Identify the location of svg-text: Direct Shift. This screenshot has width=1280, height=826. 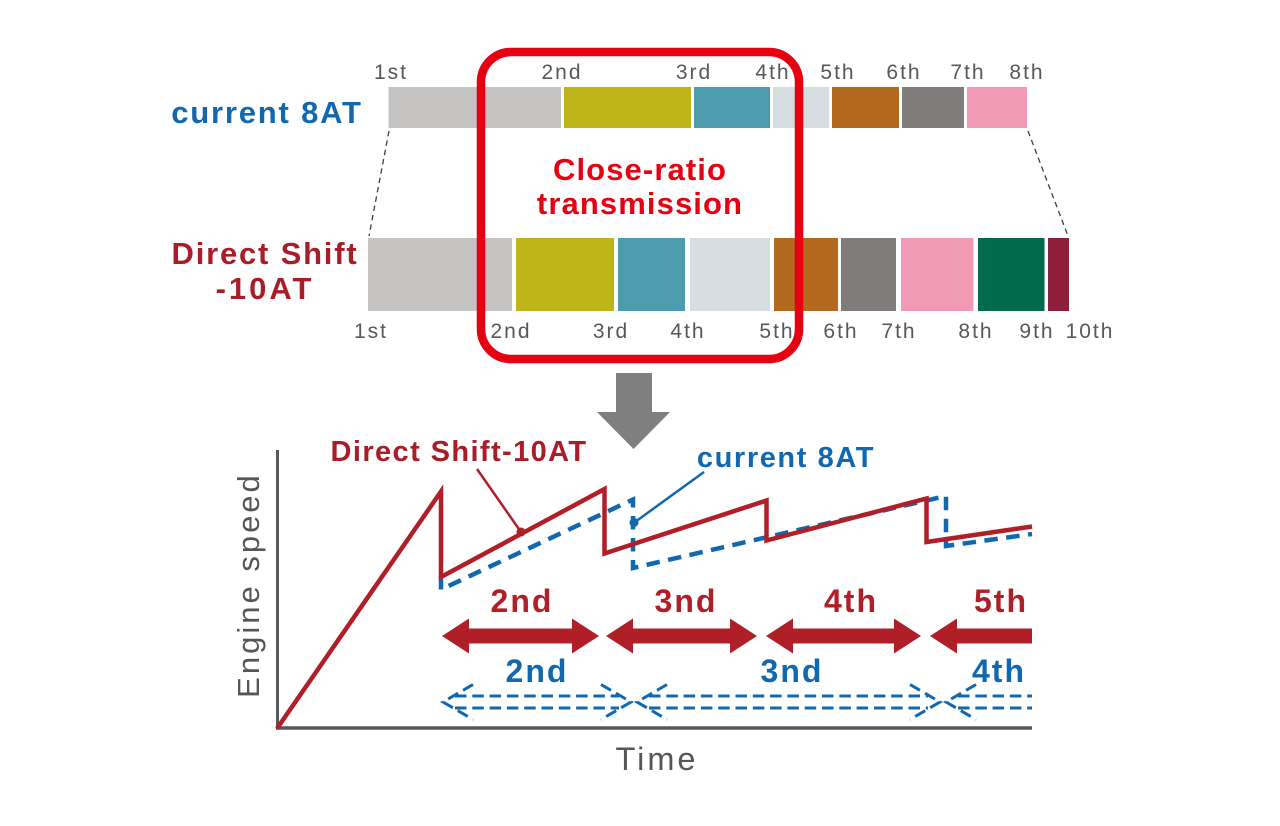
(265, 253).